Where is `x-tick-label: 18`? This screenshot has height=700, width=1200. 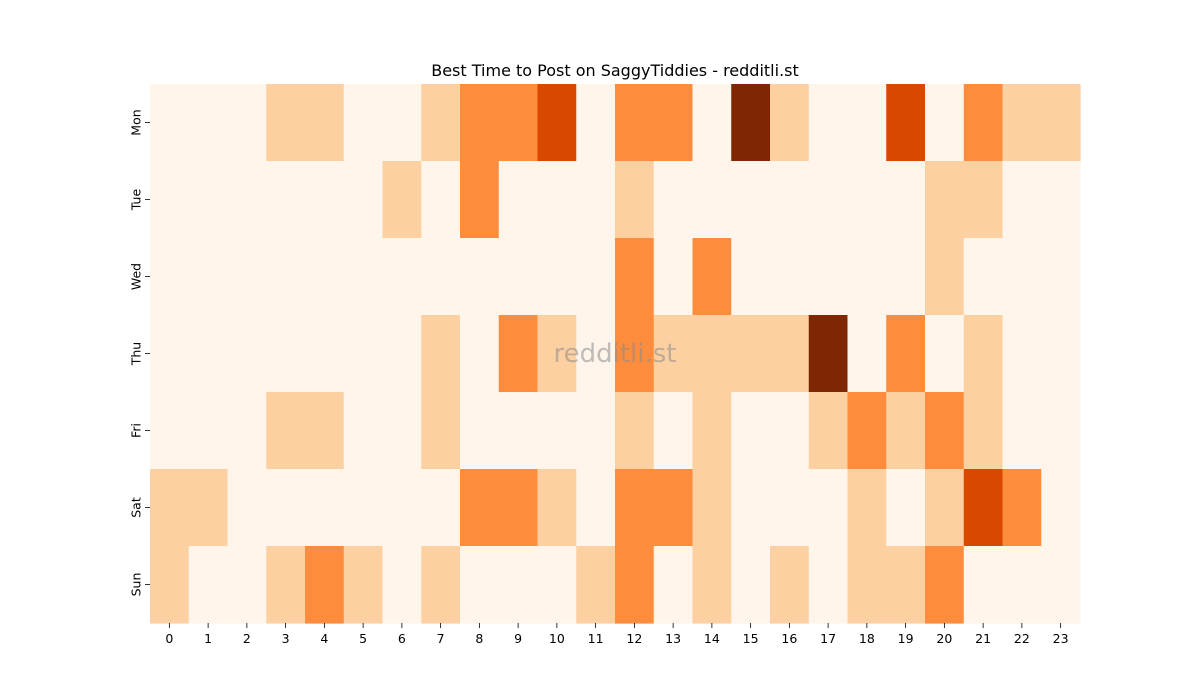 x-tick-label: 18 is located at coordinates (867, 638).